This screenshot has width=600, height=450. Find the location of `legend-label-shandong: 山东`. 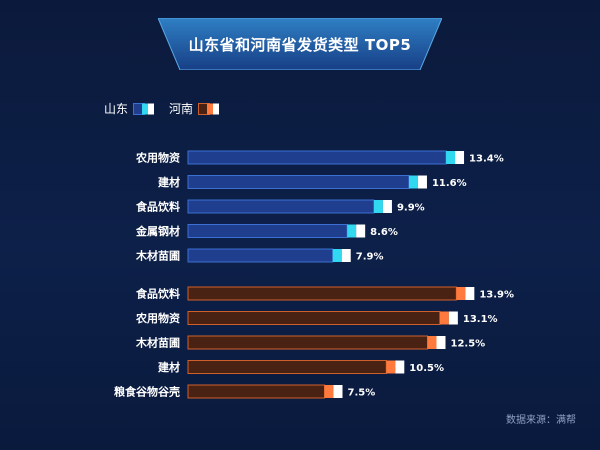

legend-label-shandong: 山东 is located at coordinates (116, 109).